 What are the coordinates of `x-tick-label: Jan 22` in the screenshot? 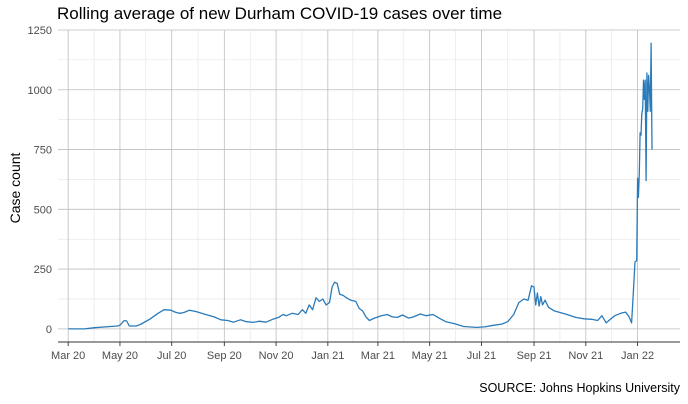 It's located at (637, 356).